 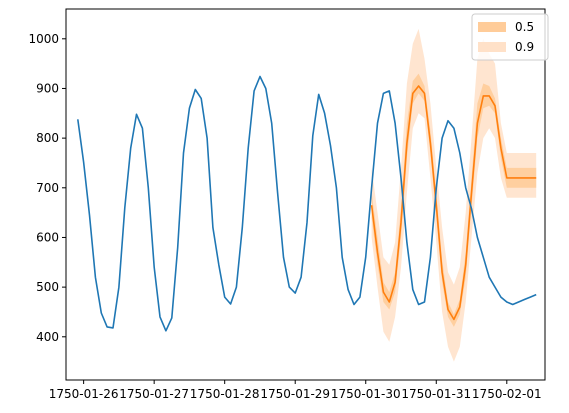 What do you see at coordinates (507, 394) in the screenshot?
I see `x-tick-label: 1750-02-01` at bounding box center [507, 394].